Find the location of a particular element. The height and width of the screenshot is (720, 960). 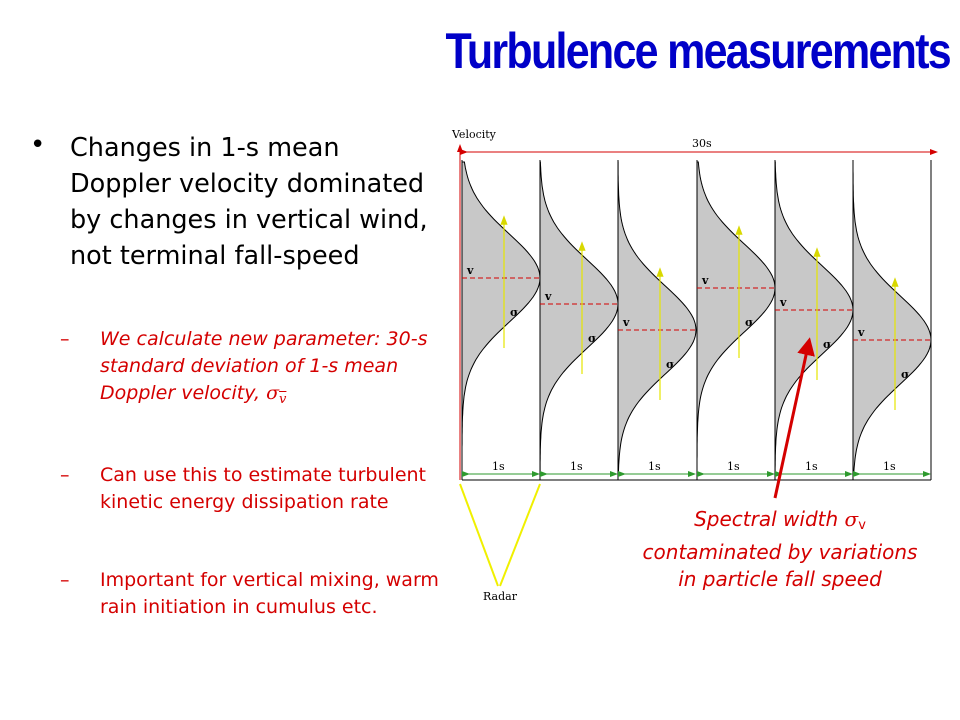

radar-beam-right is located at coordinates (520, 535).